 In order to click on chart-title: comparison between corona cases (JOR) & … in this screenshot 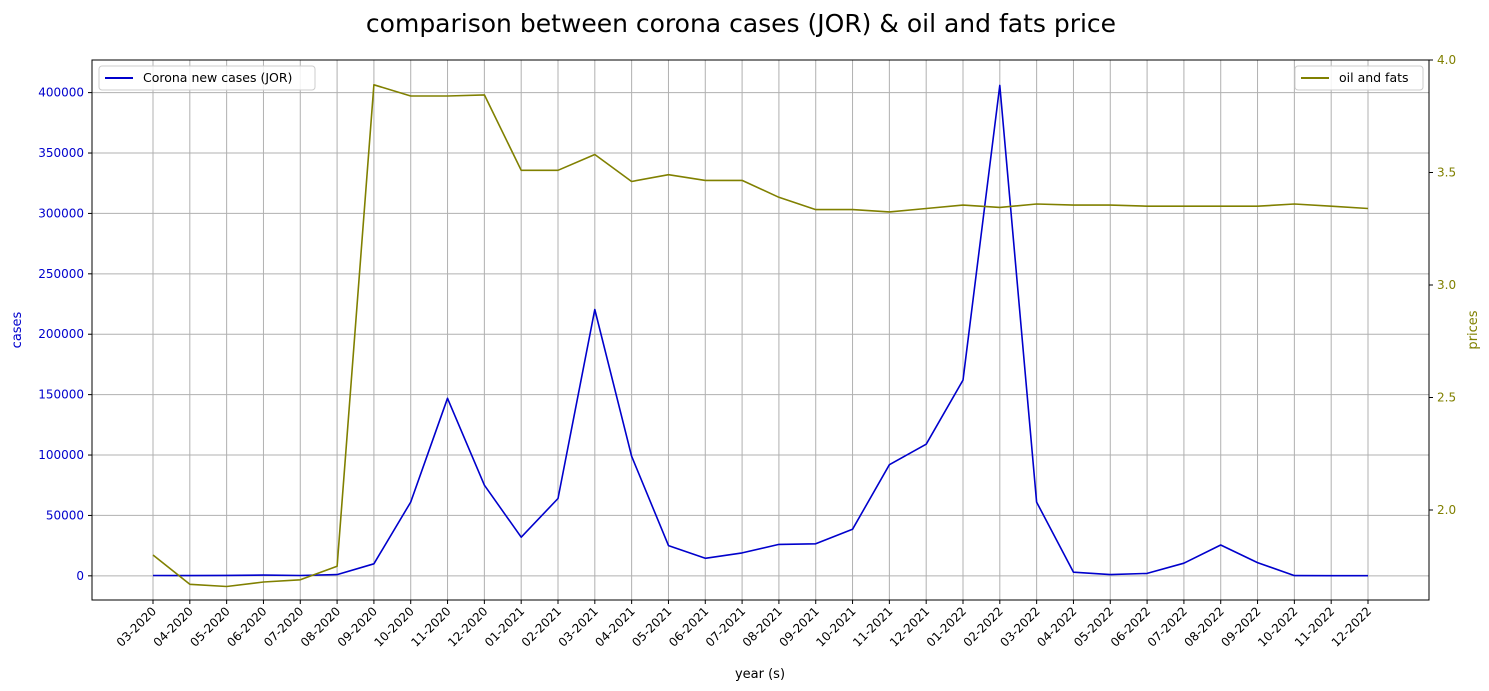, I will do `click(741, 23)`.